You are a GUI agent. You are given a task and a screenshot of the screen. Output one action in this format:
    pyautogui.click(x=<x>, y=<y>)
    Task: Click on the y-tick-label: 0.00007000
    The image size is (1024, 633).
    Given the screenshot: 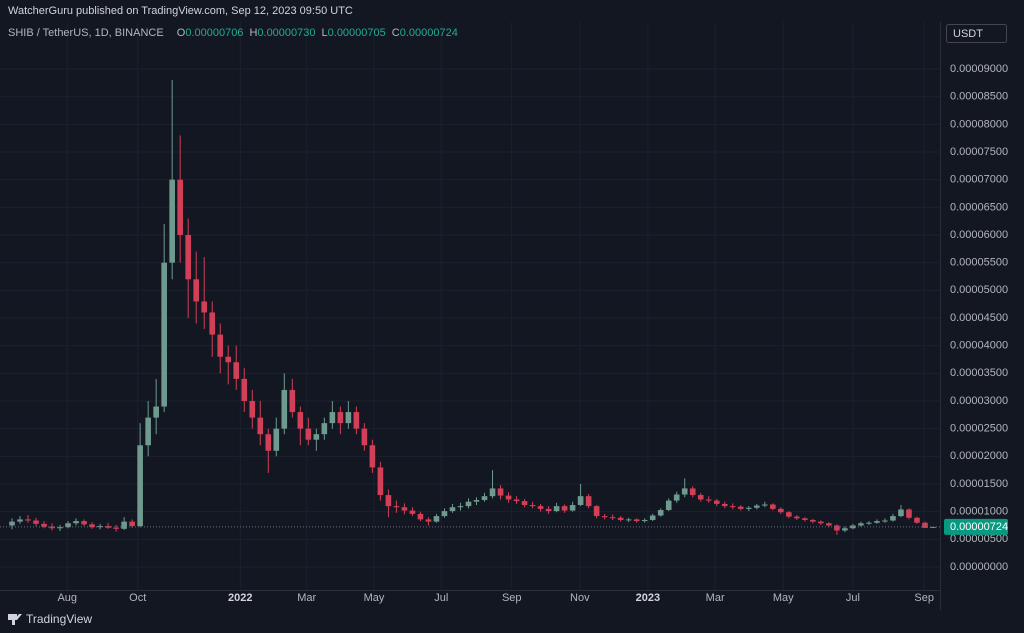 What is the action you would take?
    pyautogui.click(x=979, y=180)
    